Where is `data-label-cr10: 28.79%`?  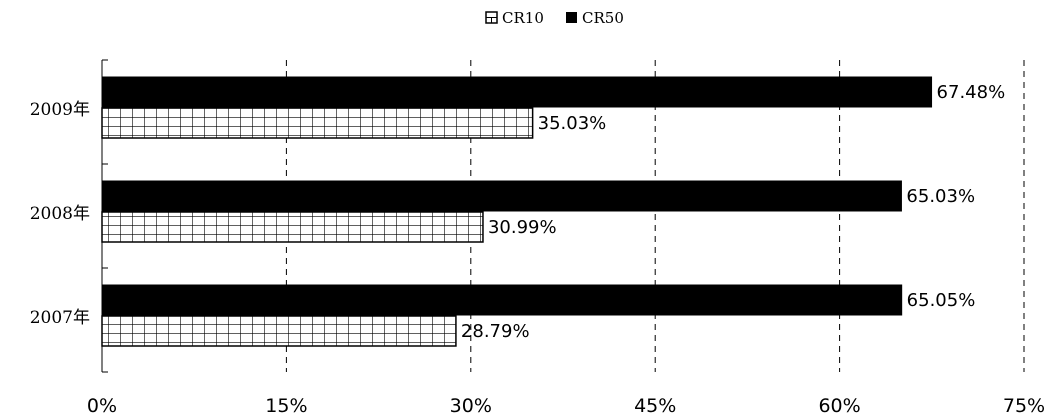
data-label-cr10: 28.79% is located at coordinates (495, 331).